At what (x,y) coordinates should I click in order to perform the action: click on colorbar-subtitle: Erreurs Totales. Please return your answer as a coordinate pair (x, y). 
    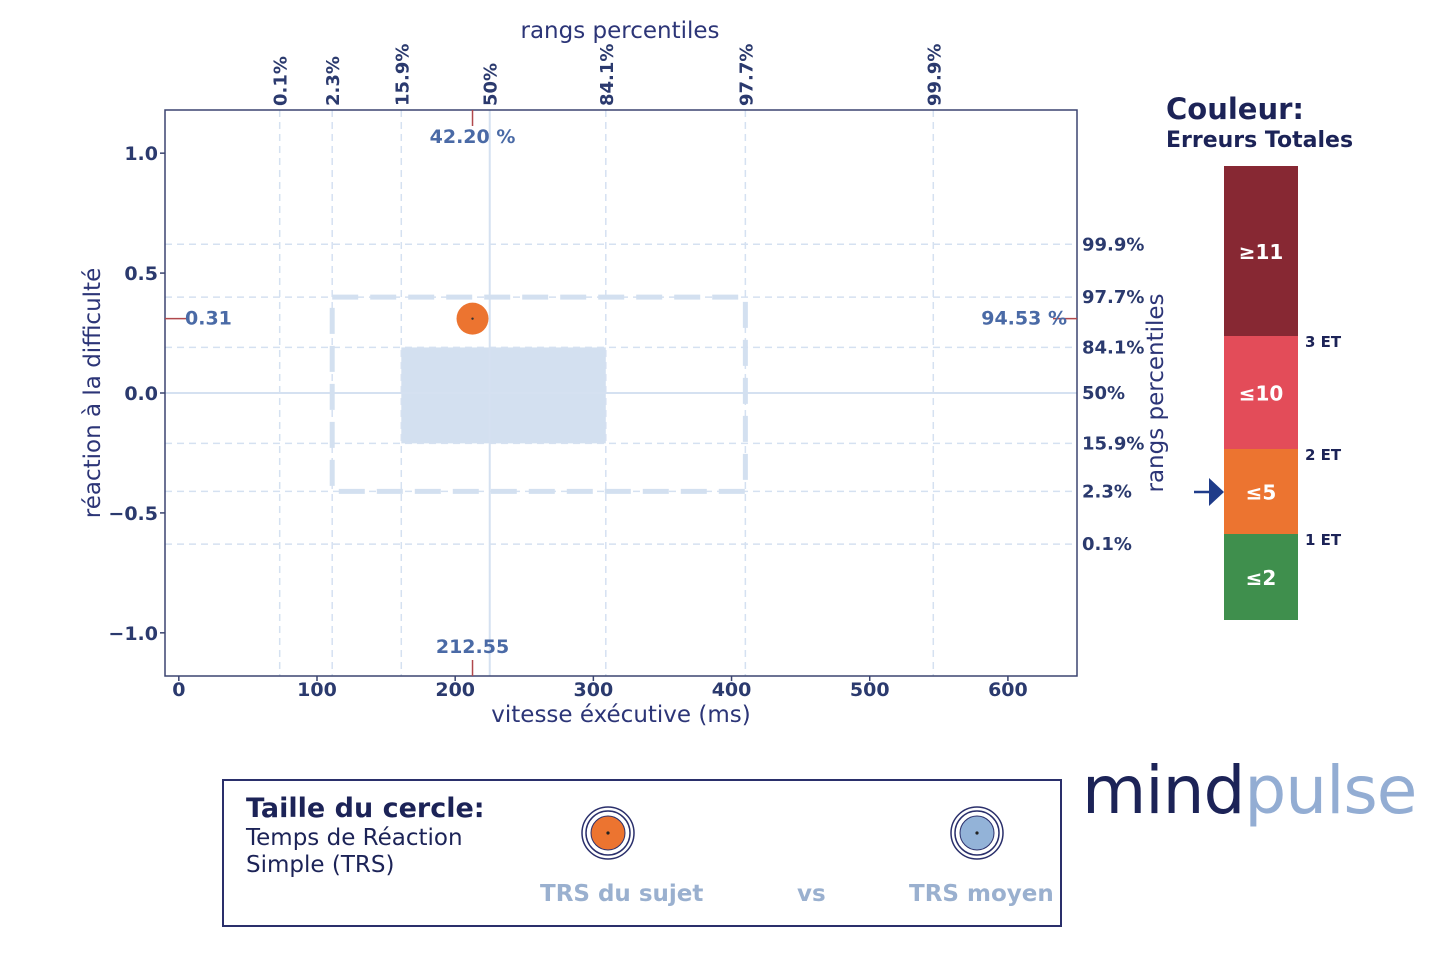
    Looking at the image, I should click on (1259, 140).